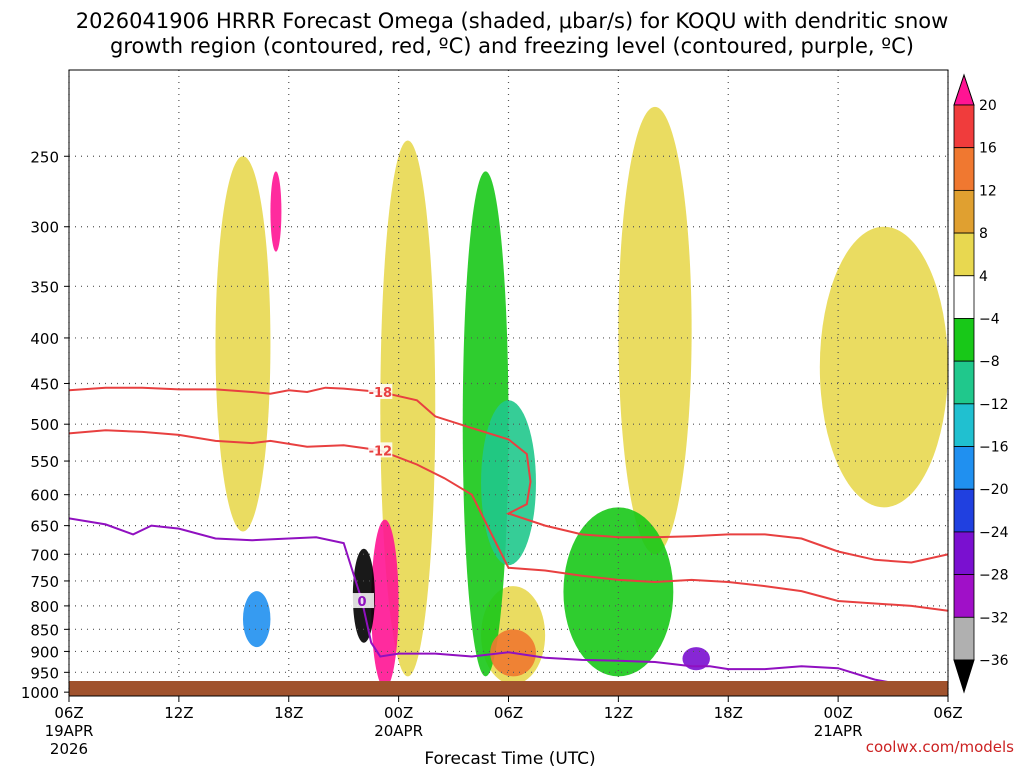 The height and width of the screenshot is (772, 1024). What do you see at coordinates (994, 576) in the screenshot?
I see `colorbar-label: −28` at bounding box center [994, 576].